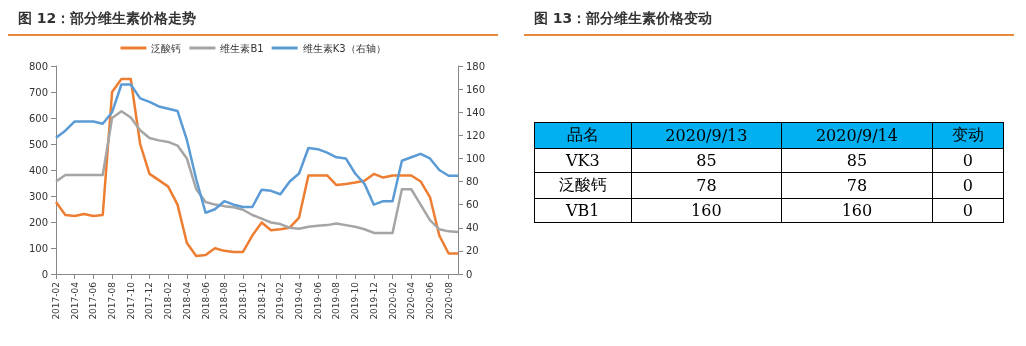 This screenshot has width=1026, height=346. Describe the element at coordinates (355, 300) in the screenshot. I see `x-tick-label: 2019-10` at that location.